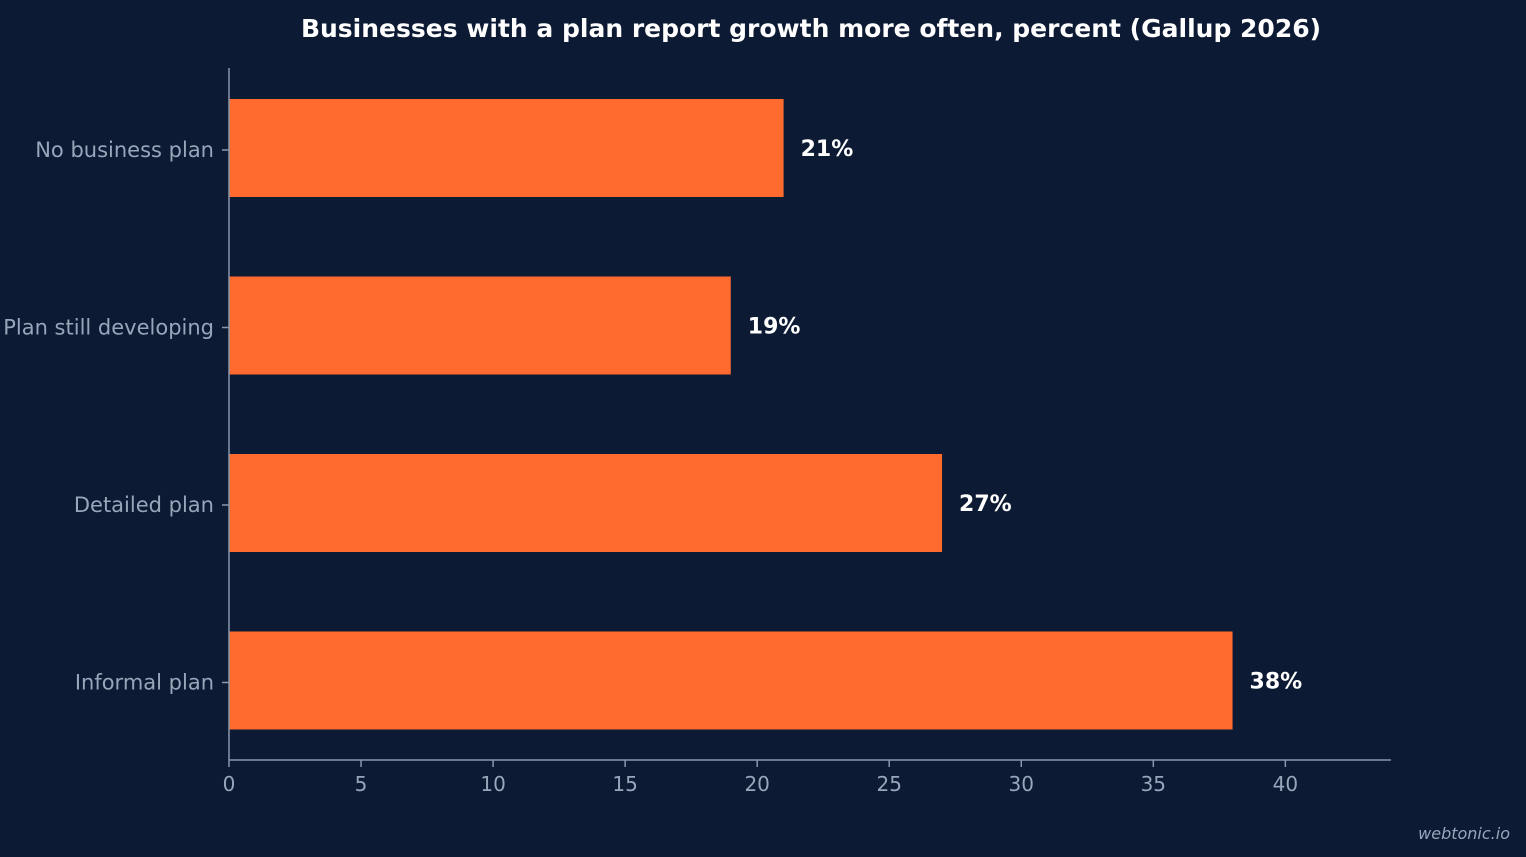 Image resolution: width=1526 pixels, height=857 pixels. What do you see at coordinates (807, 777) in the screenshot?
I see `x-axis: 0 5 10 15 20 25 30 35 40` at bounding box center [807, 777].